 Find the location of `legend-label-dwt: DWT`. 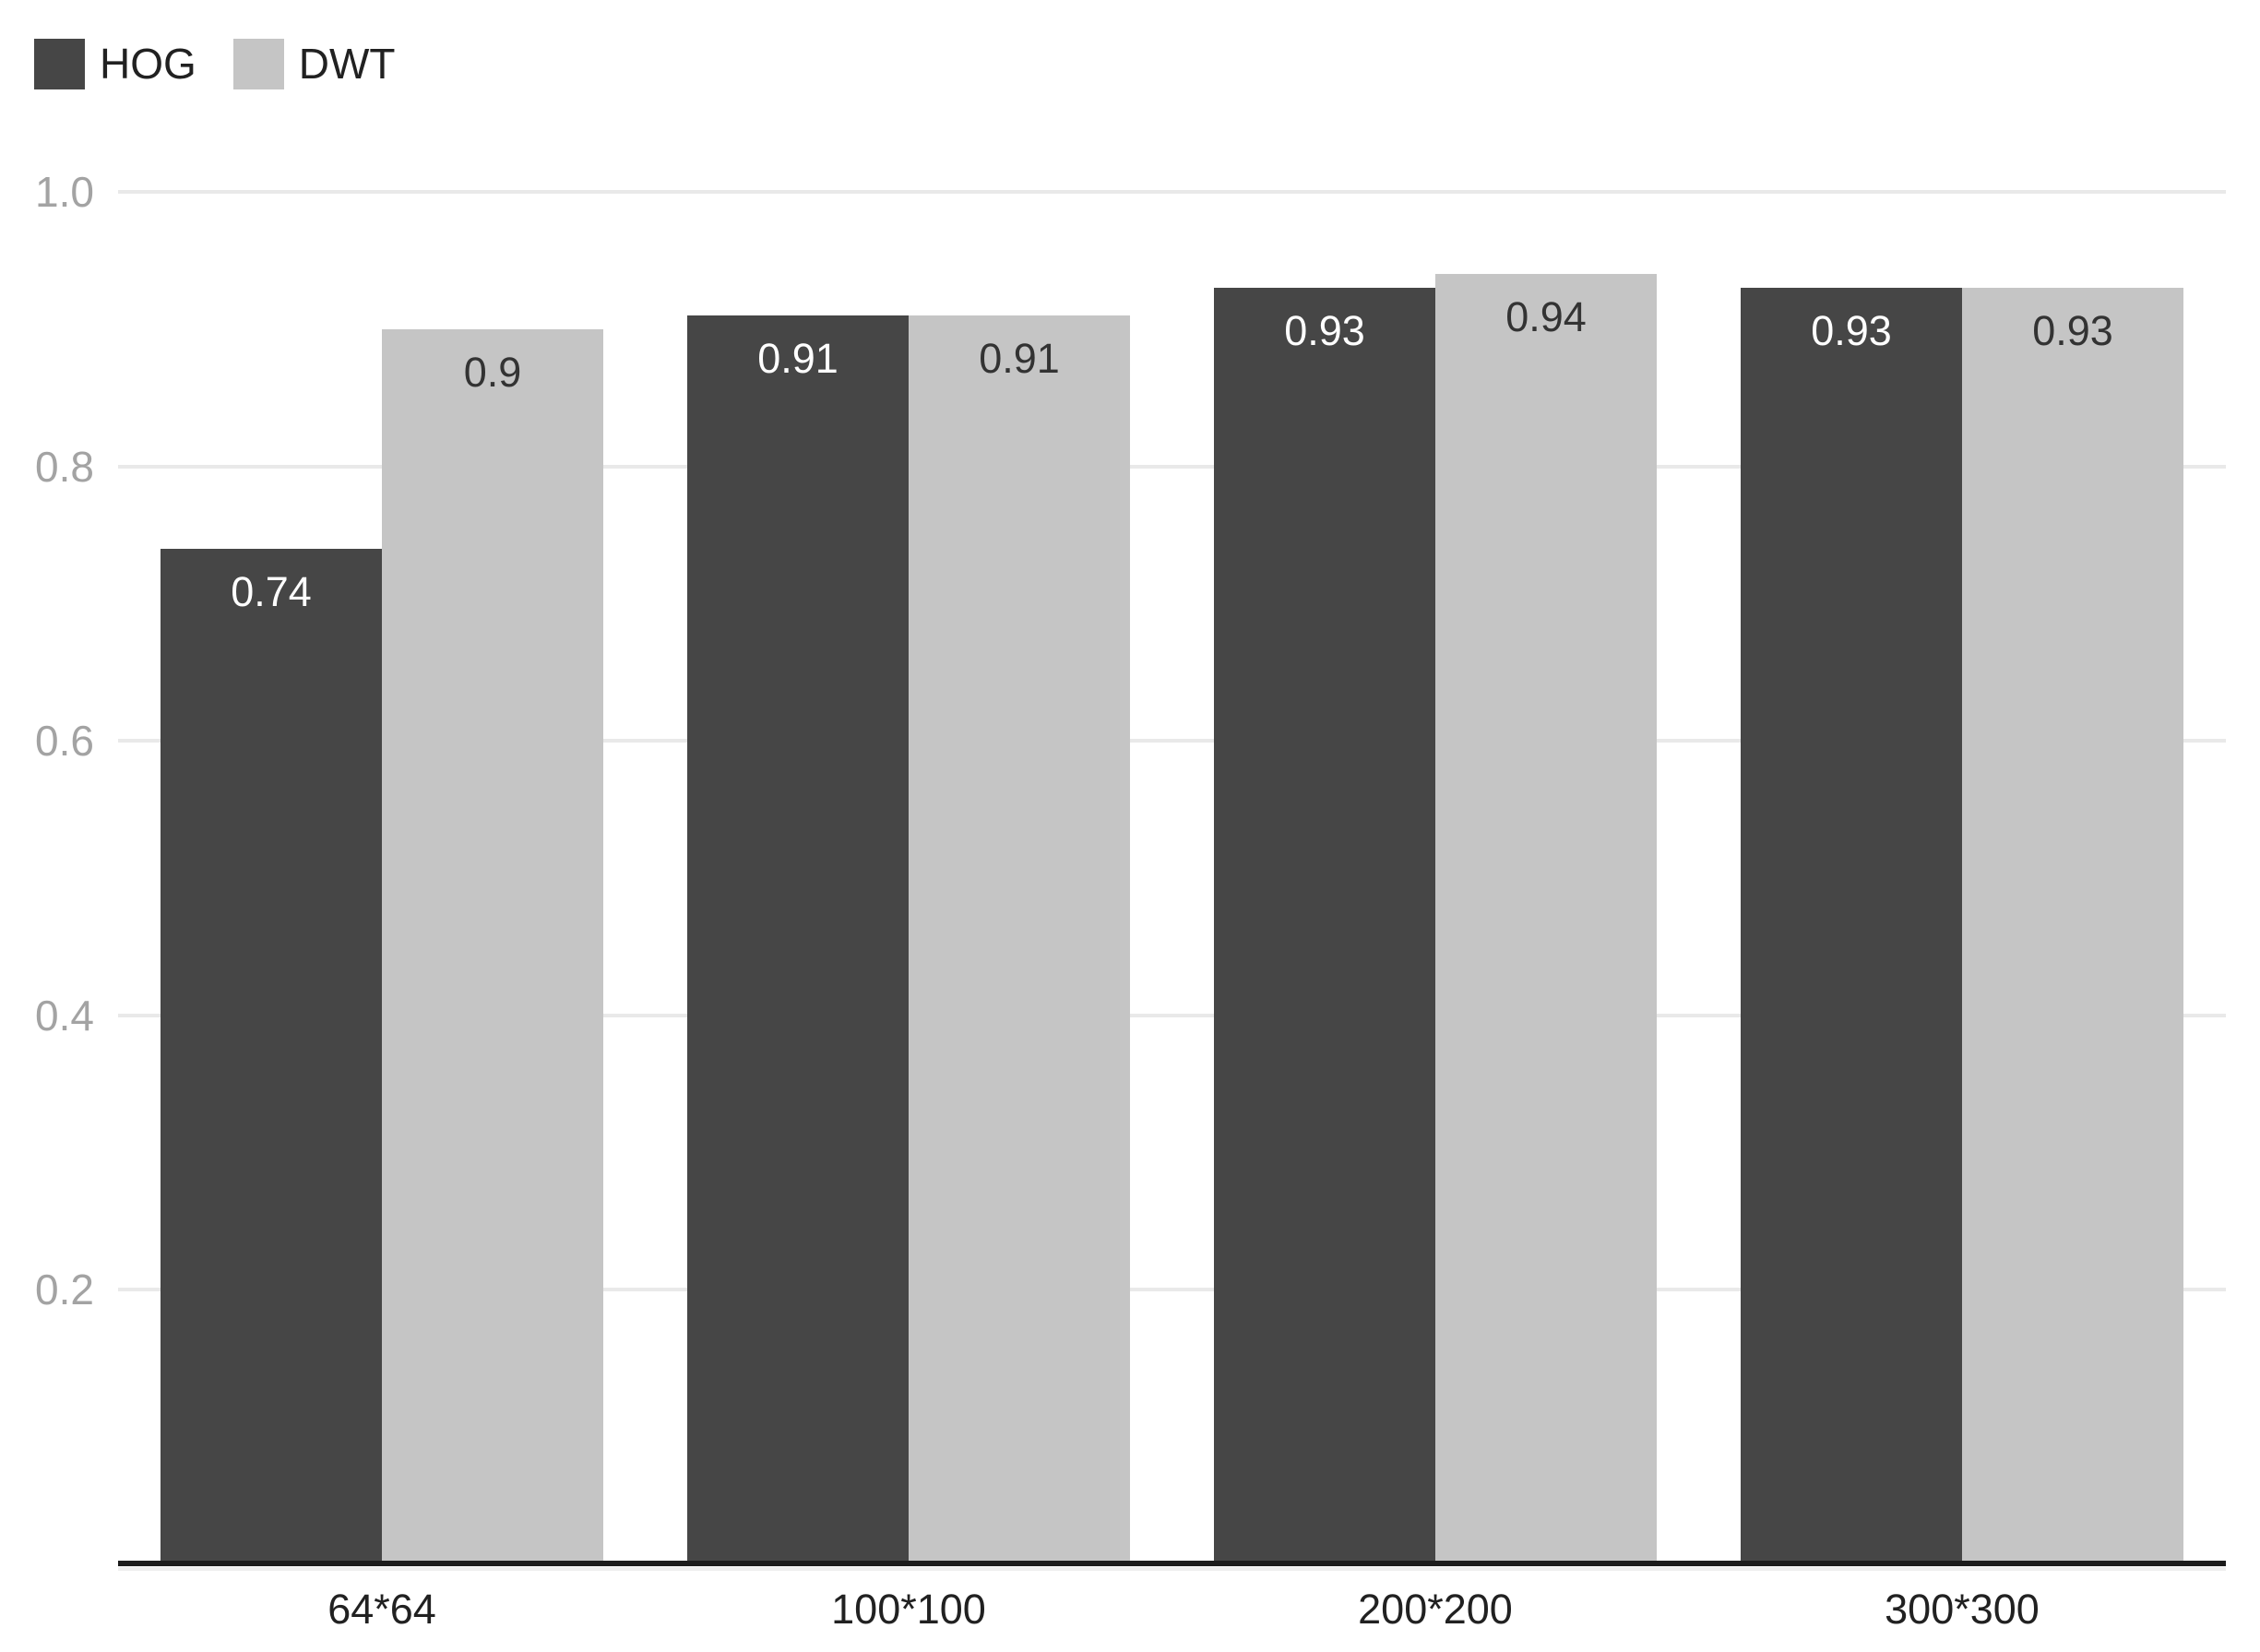

legend-label-dwt: DWT is located at coordinates (347, 64).